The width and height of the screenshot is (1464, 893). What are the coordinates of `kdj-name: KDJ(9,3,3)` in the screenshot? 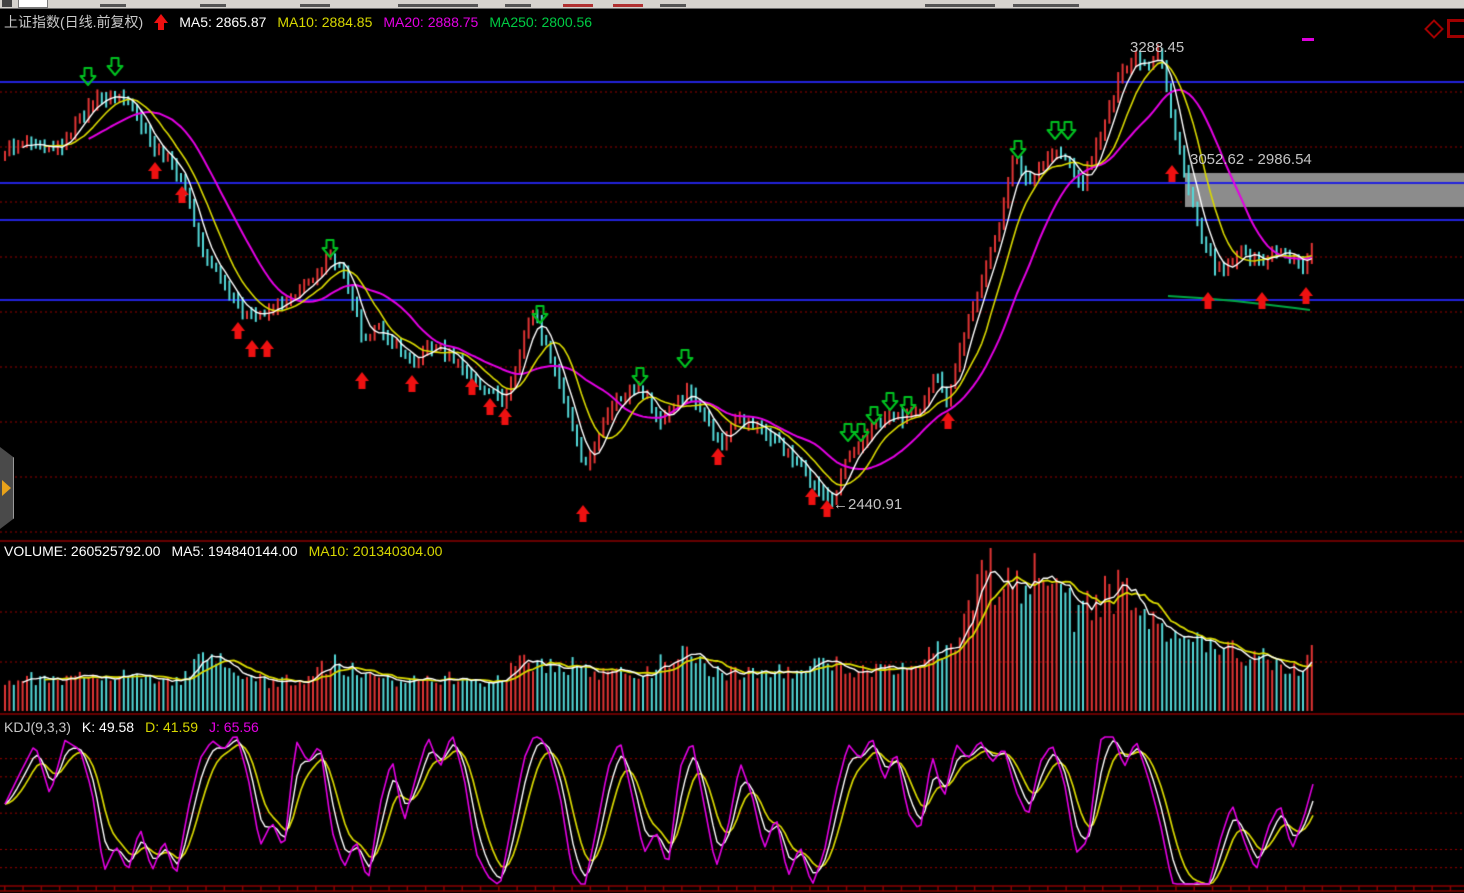 It's located at (37, 727).